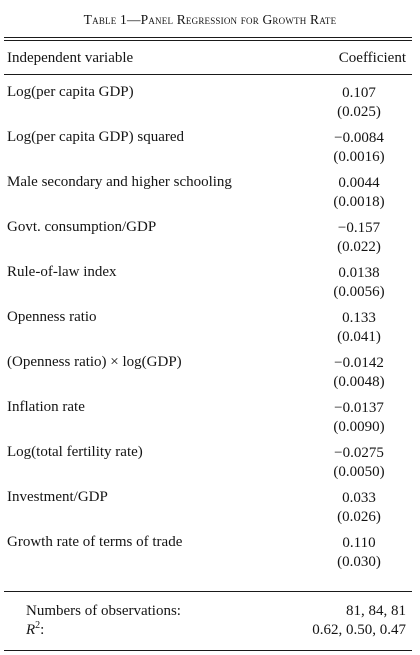  I want to click on coefficient-cell: 0.0138 (0.0056), so click(359, 283).